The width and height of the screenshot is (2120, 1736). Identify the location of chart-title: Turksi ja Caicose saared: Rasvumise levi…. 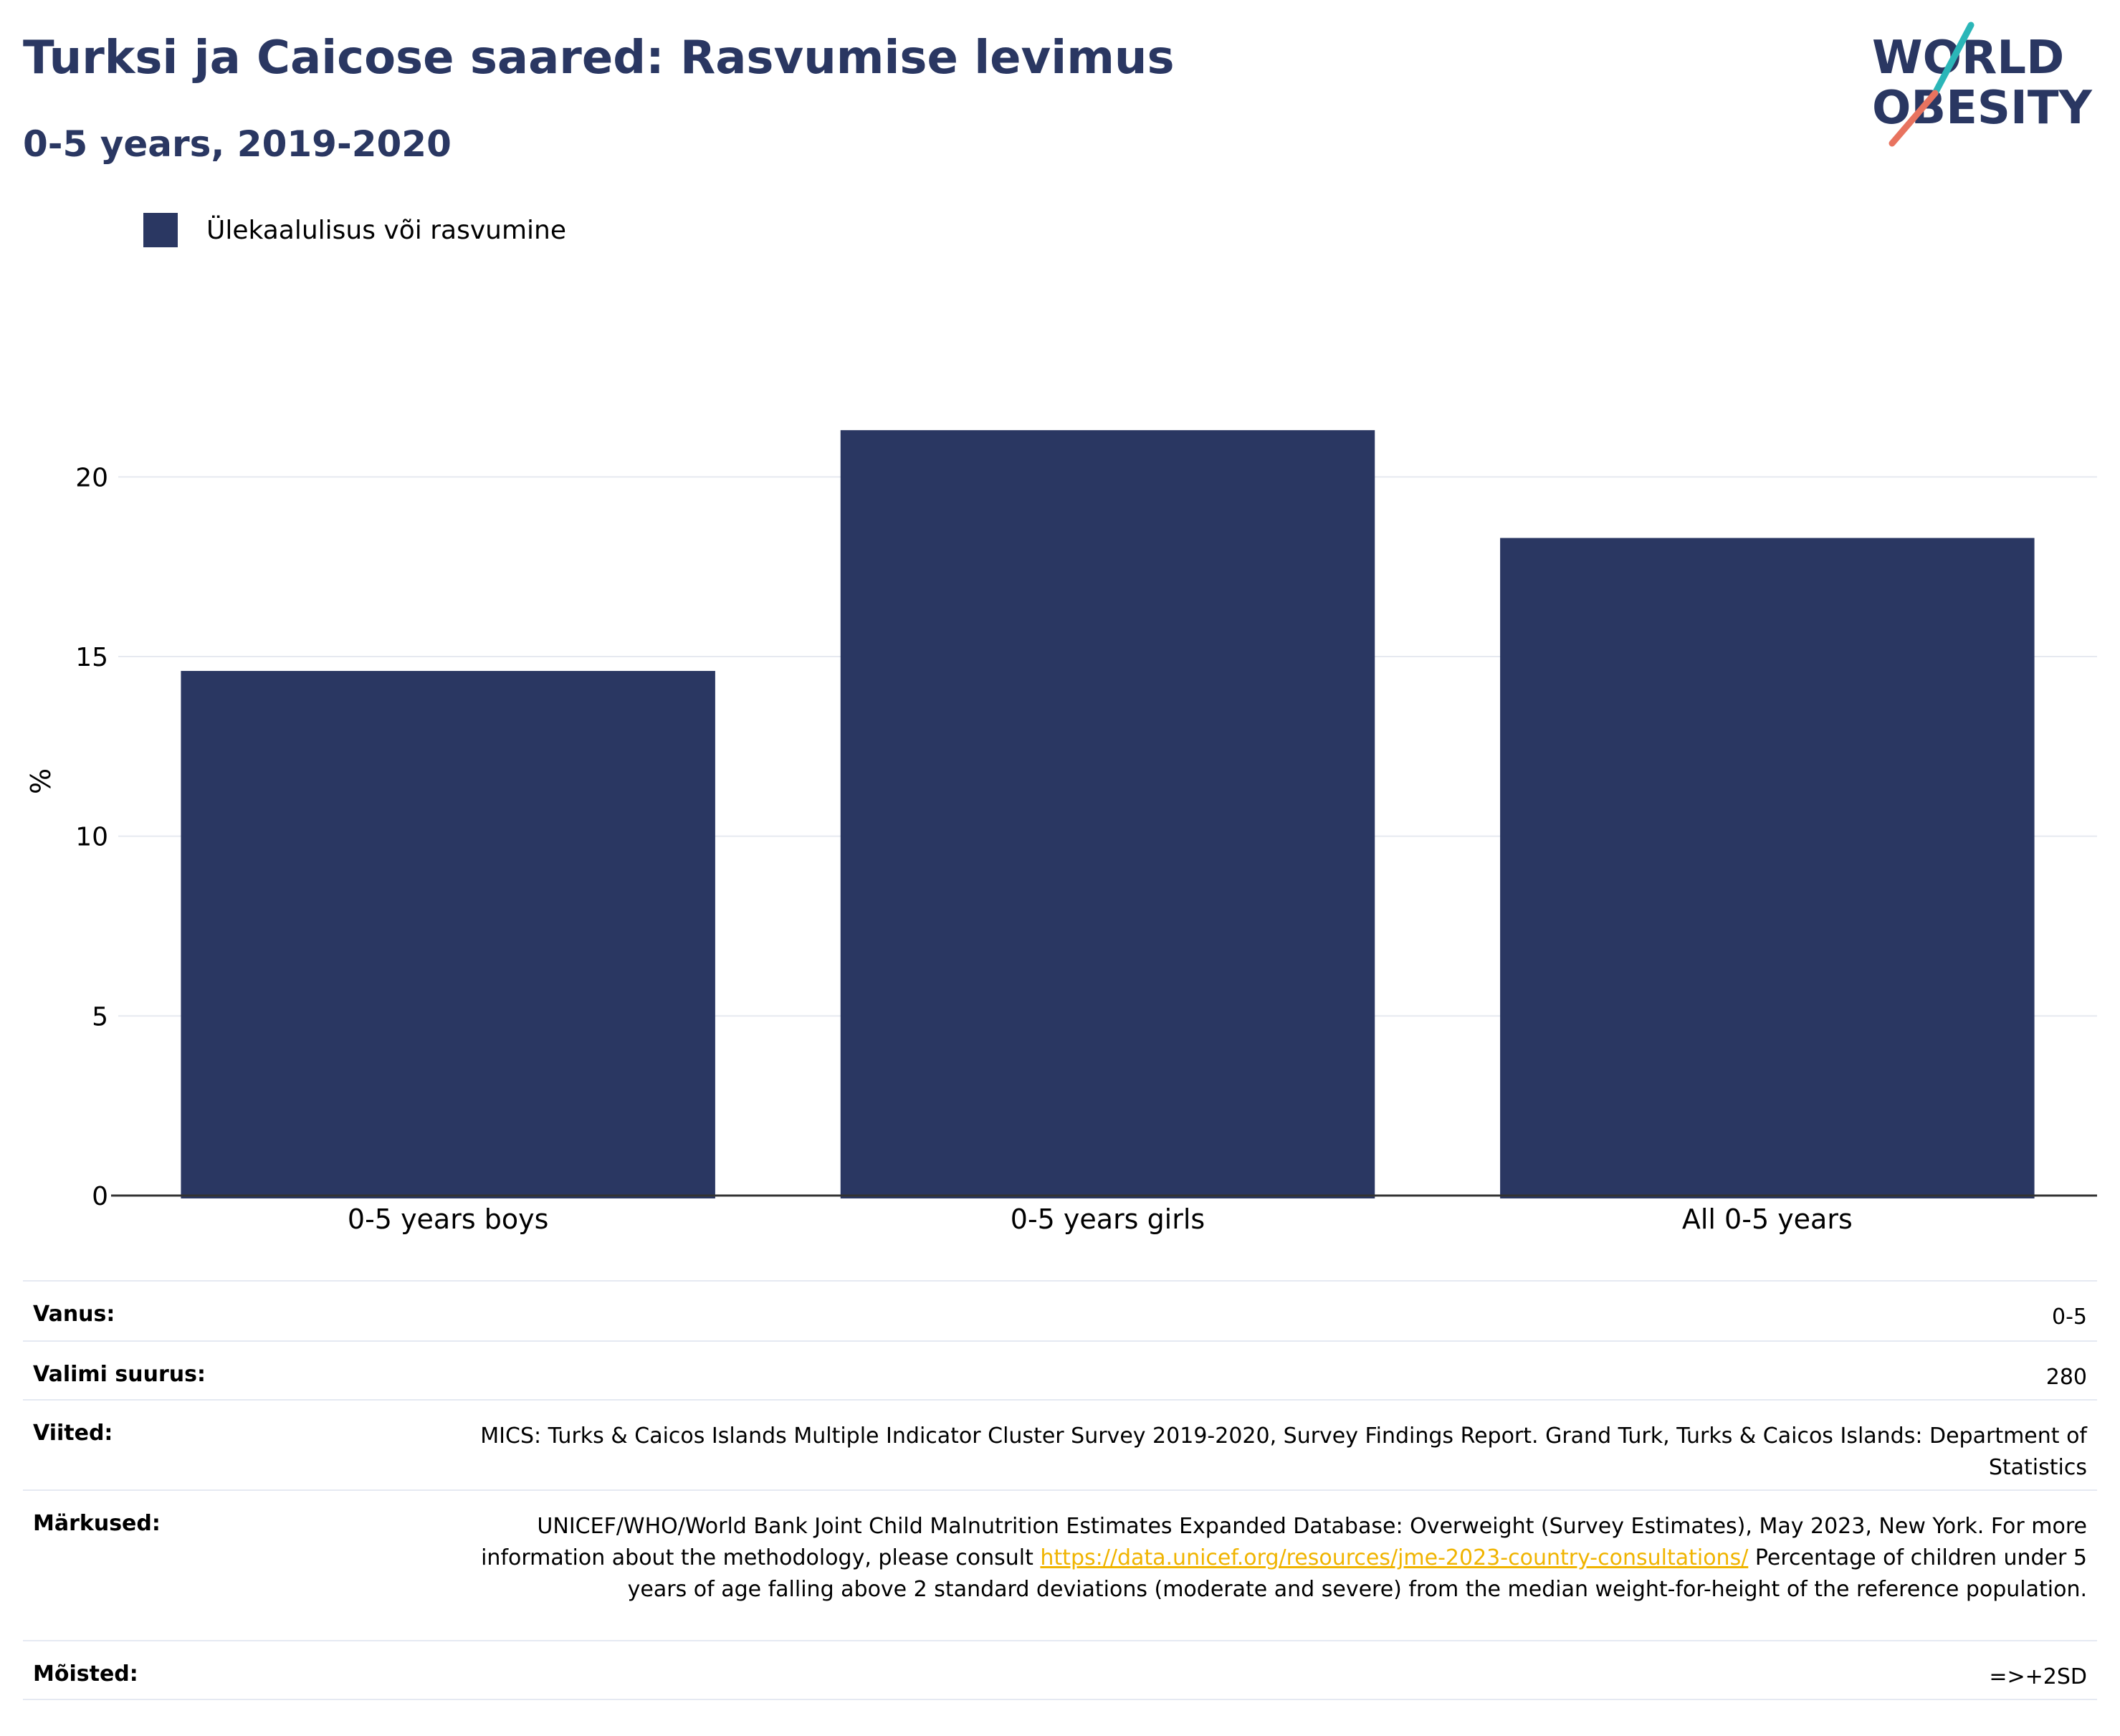
(599, 58).